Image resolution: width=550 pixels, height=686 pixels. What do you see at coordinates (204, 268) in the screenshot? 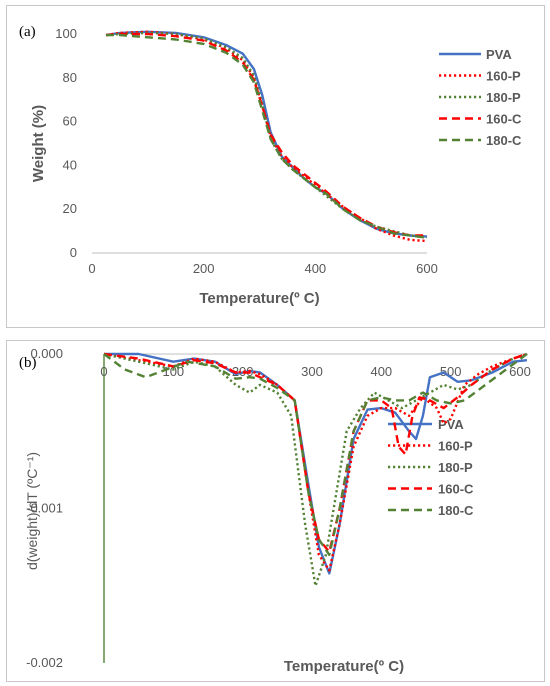
I see `x-tick-label: 200` at bounding box center [204, 268].